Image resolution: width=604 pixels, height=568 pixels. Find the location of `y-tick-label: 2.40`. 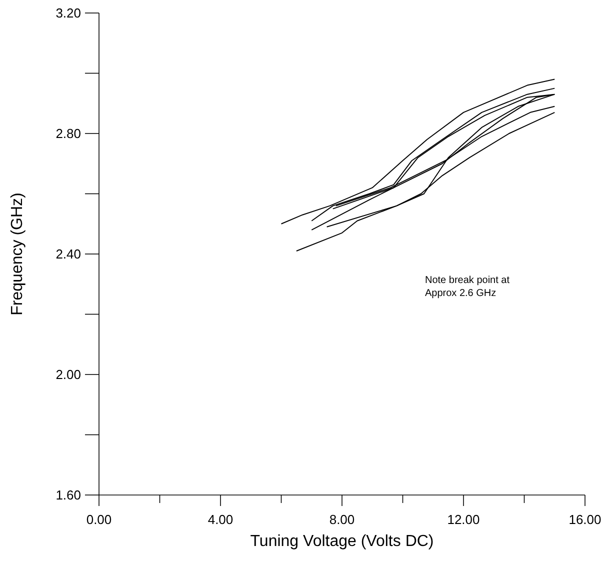

y-tick-label: 2.40 is located at coordinates (68, 254).